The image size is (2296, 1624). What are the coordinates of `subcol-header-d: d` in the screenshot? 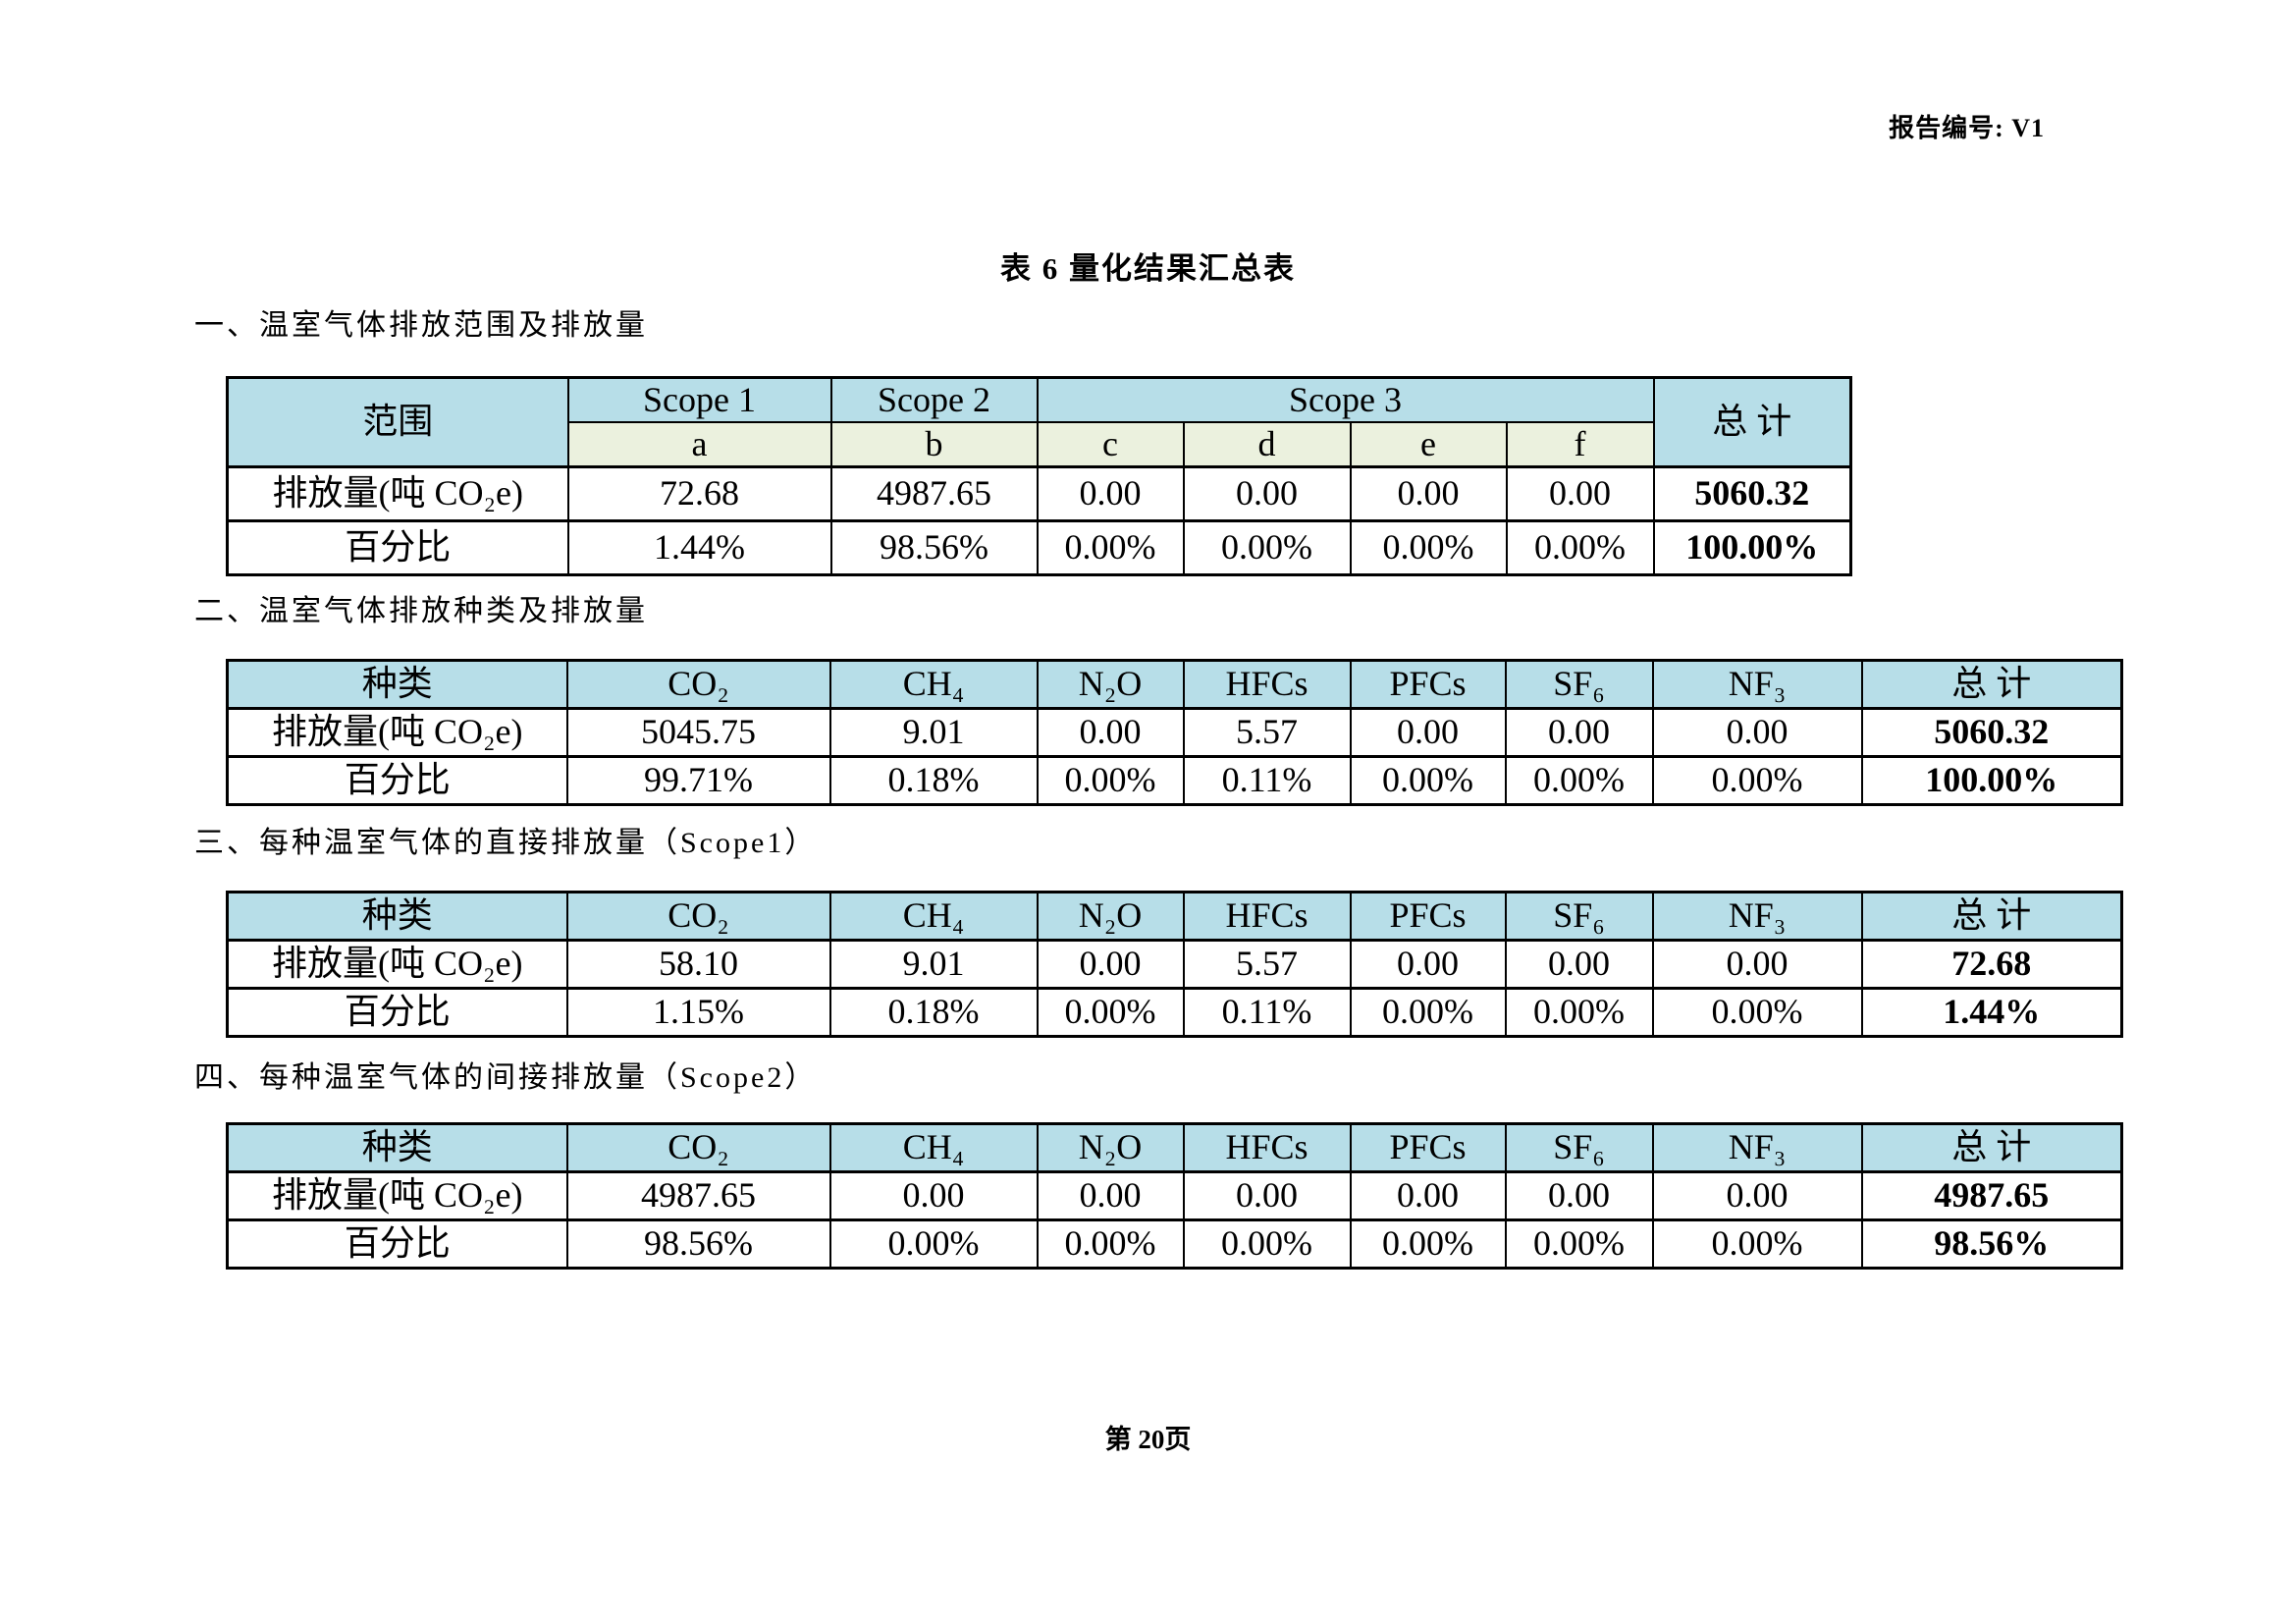 It's located at (1267, 444).